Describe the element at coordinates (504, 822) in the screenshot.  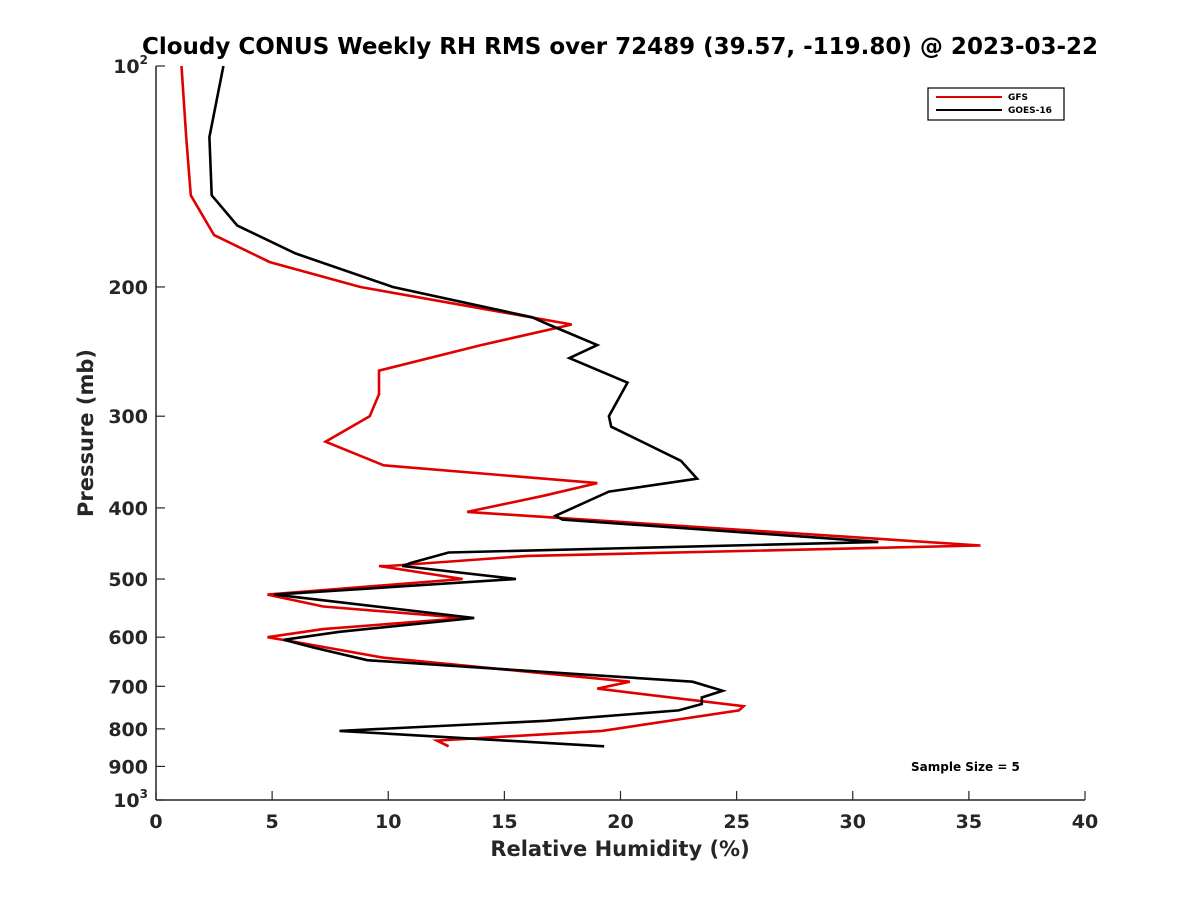
I see `x-tick-label: 15` at that location.